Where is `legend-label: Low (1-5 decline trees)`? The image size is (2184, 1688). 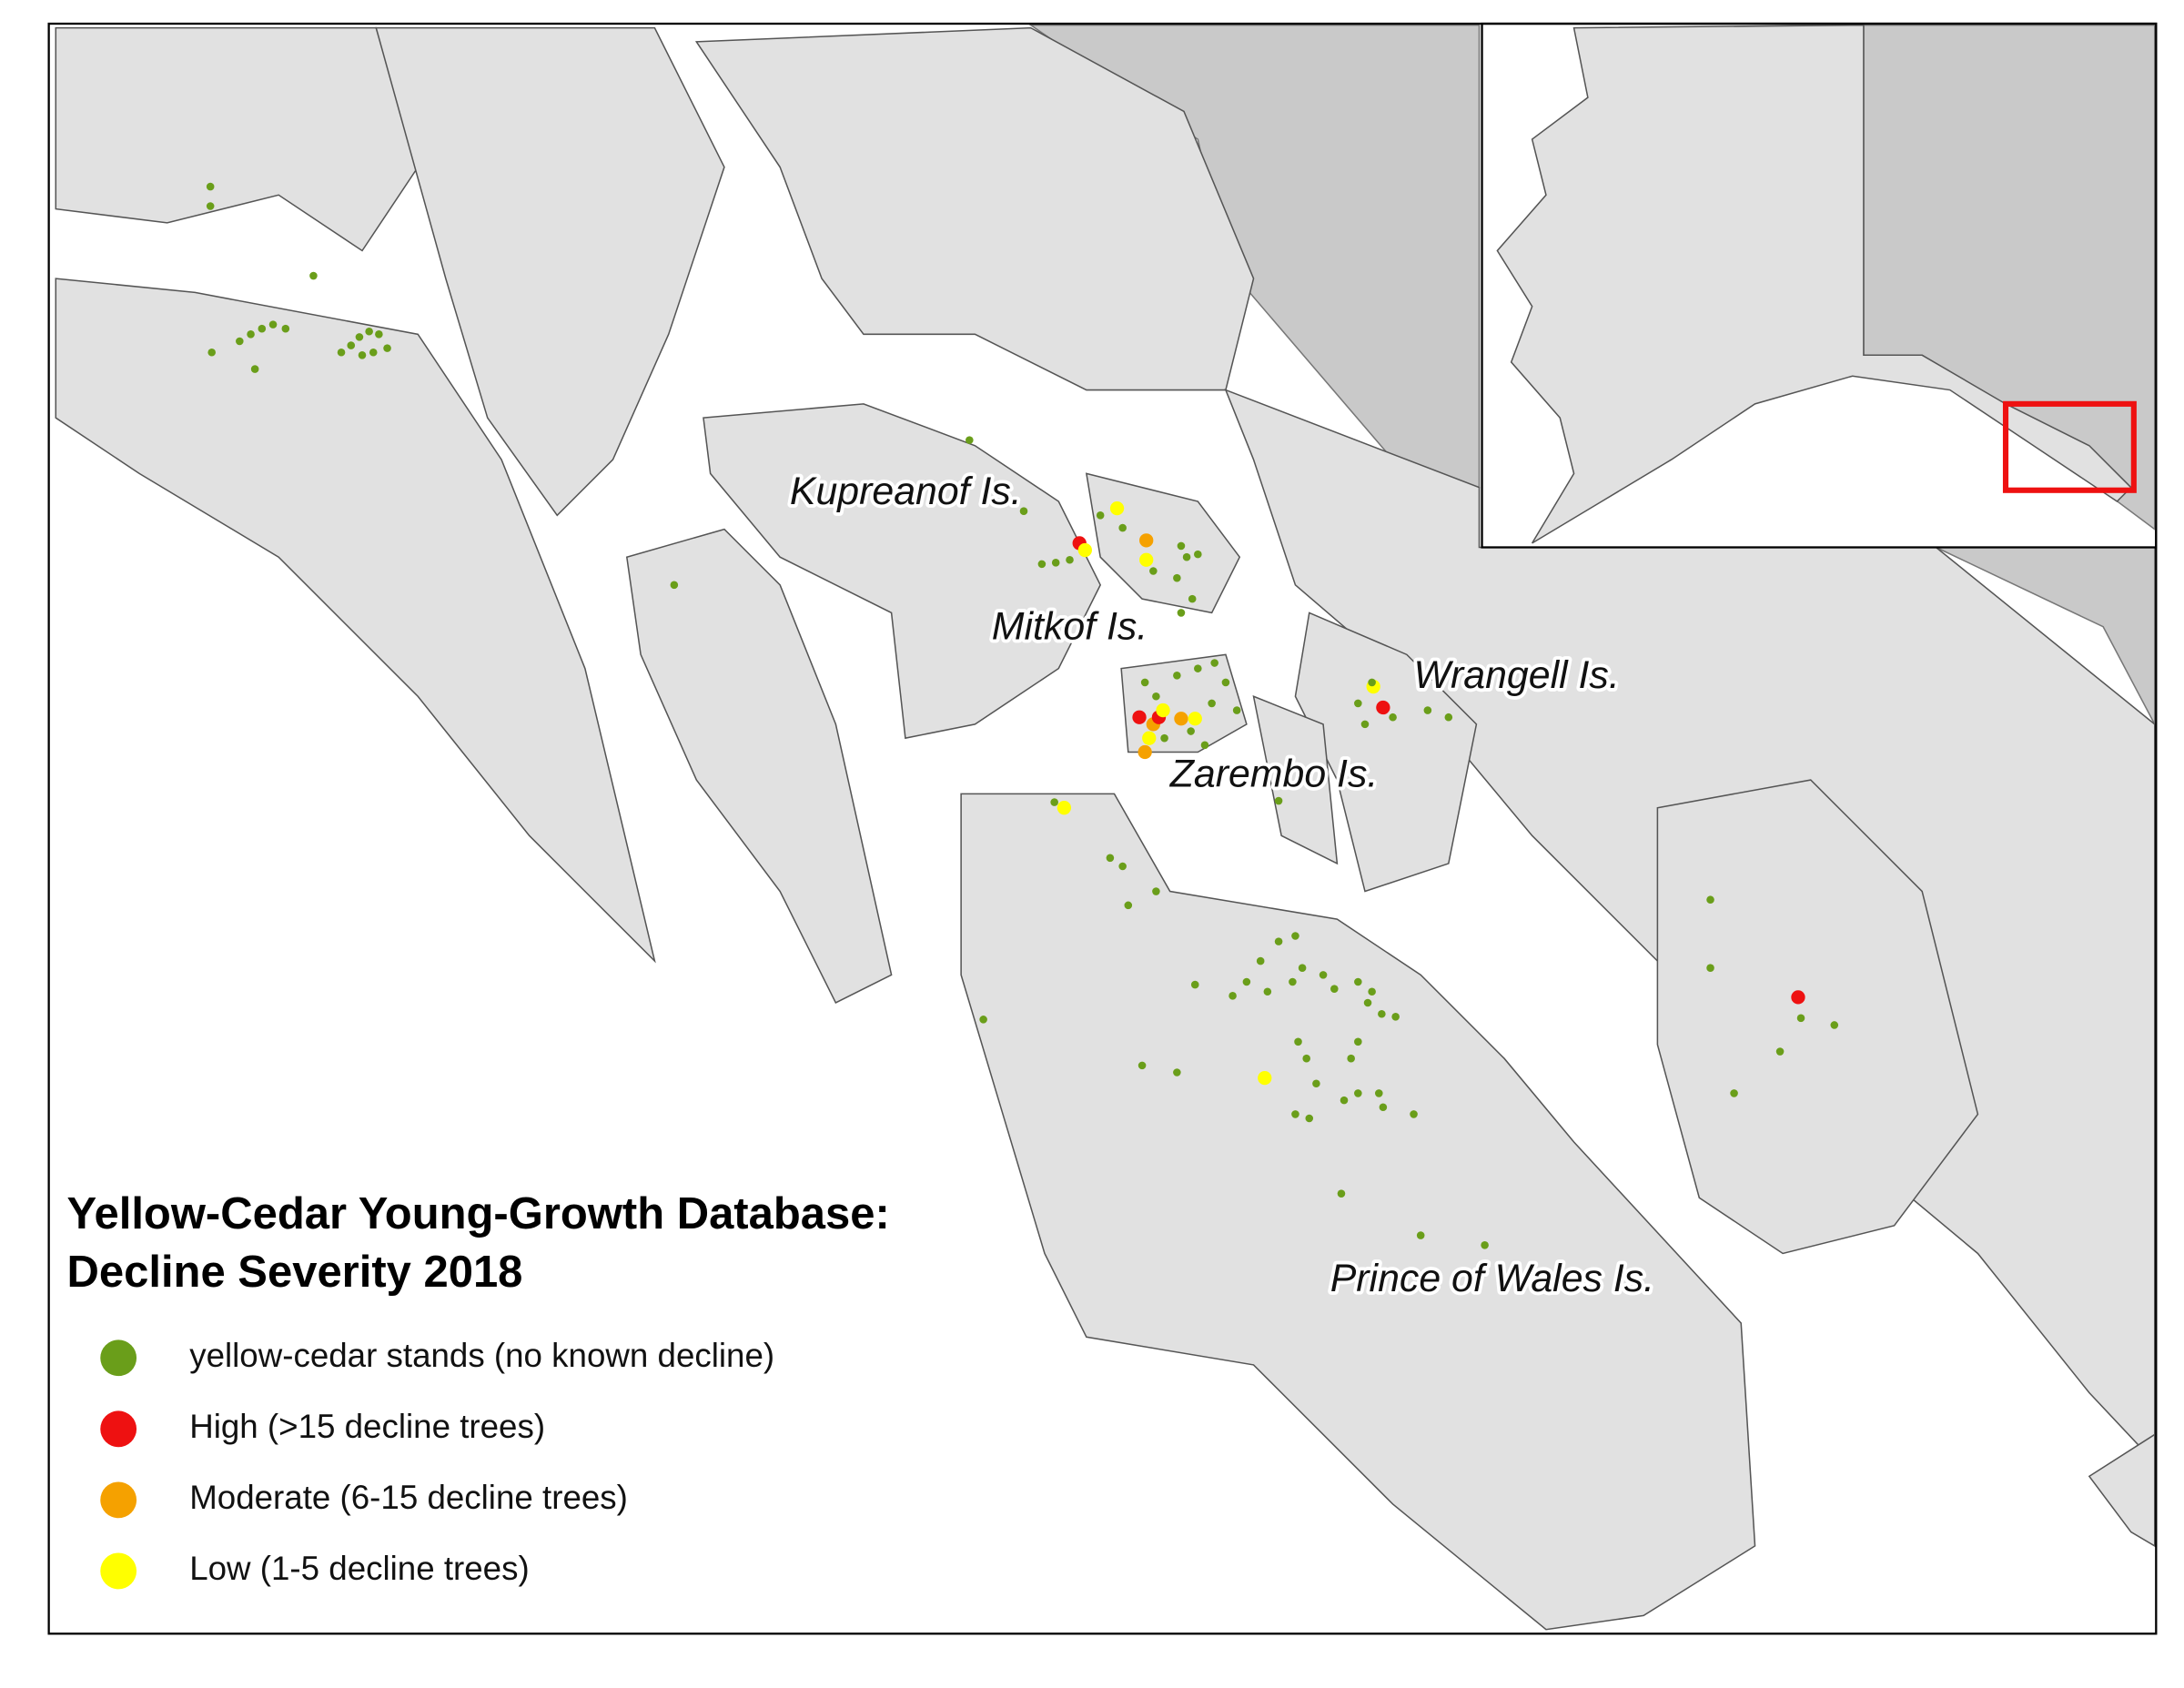
legend-label: Low (1-5 decline trees) is located at coordinates (359, 1568).